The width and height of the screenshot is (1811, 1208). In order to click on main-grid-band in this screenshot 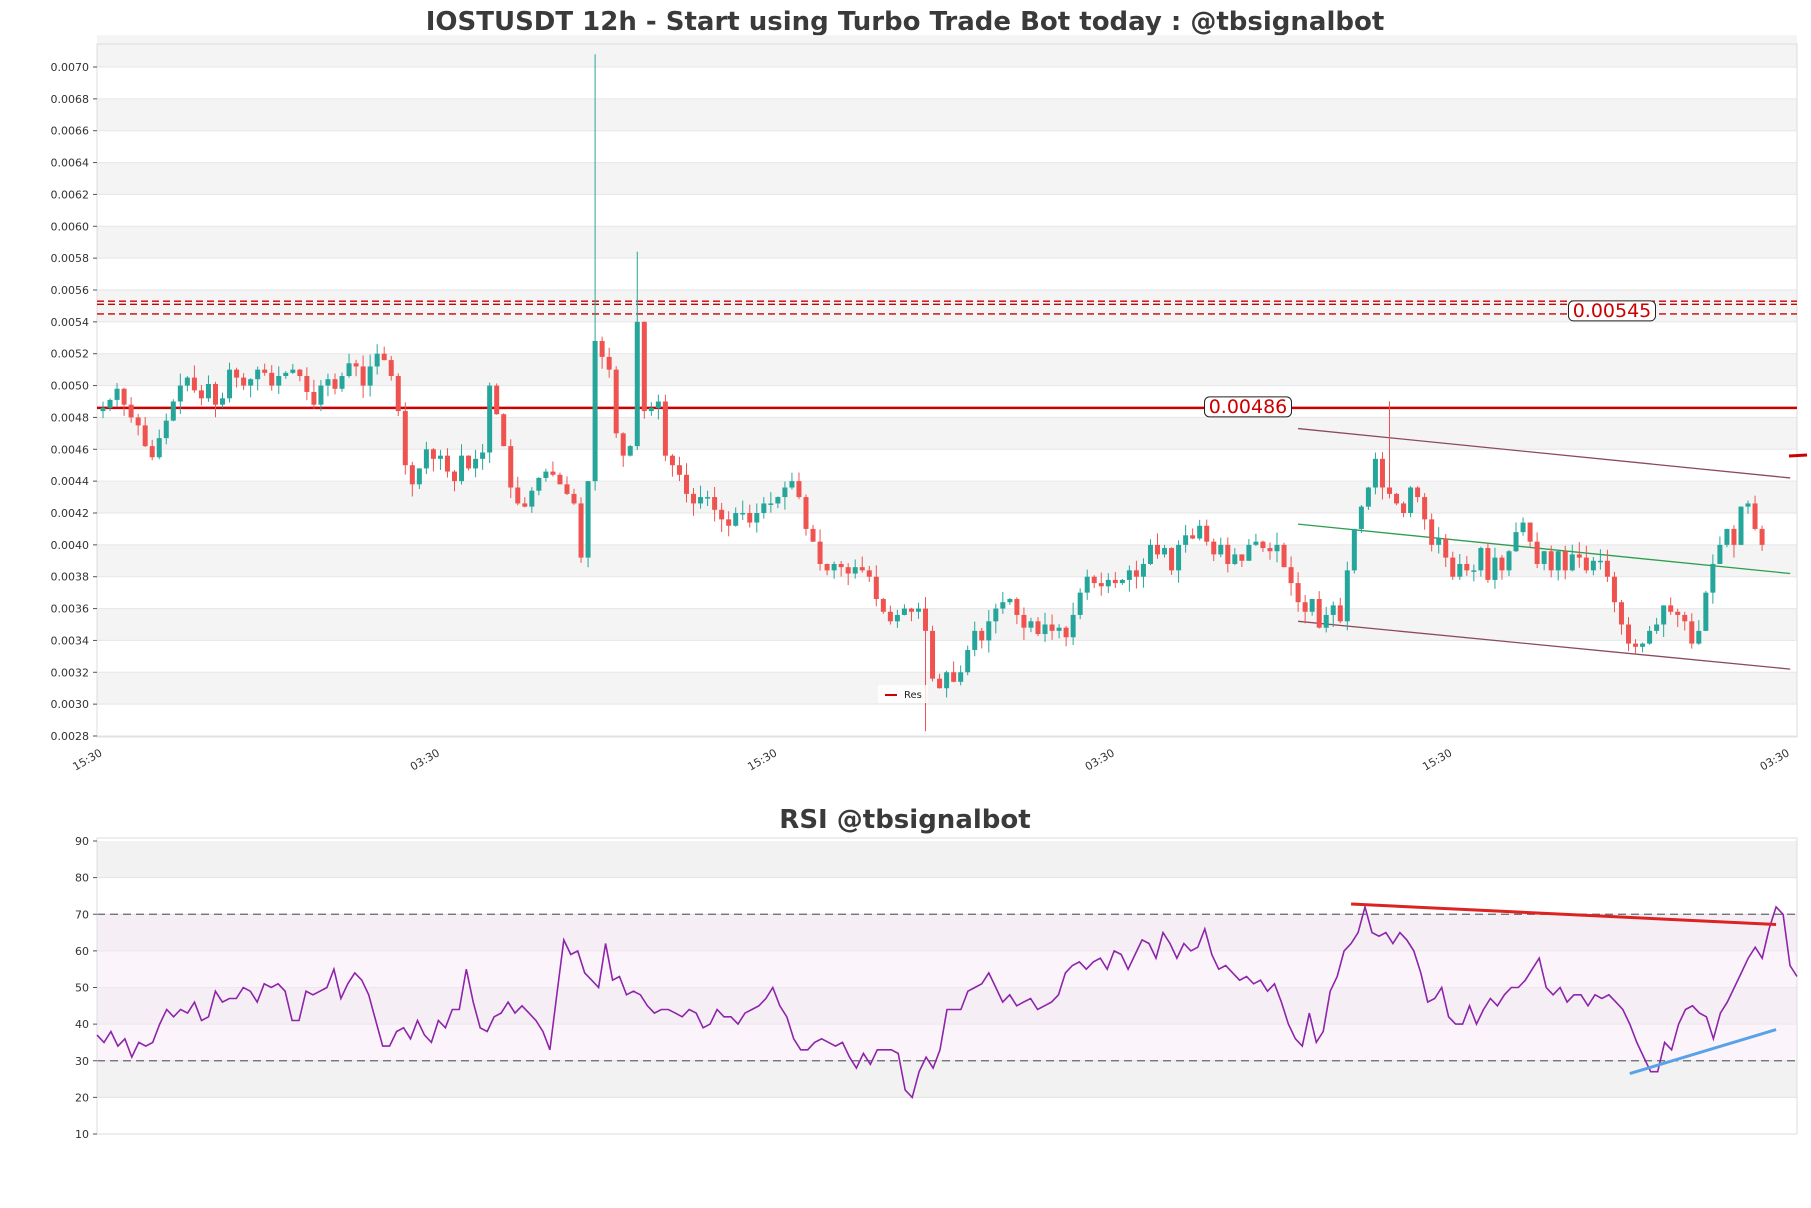, I will do `click(947, 51)`.